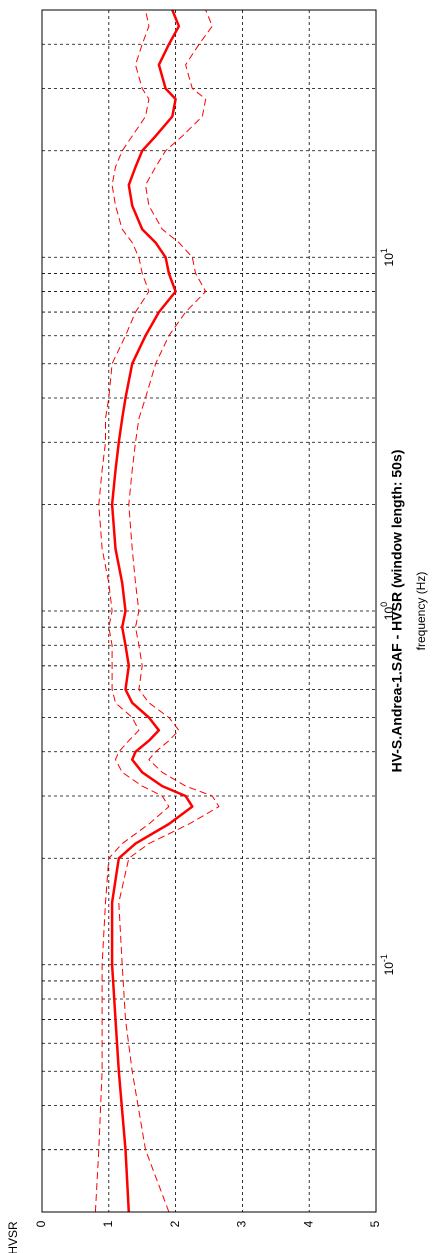  Describe the element at coordinates (384, 604) in the screenshot. I see `x-tick-exponent: 0` at that location.